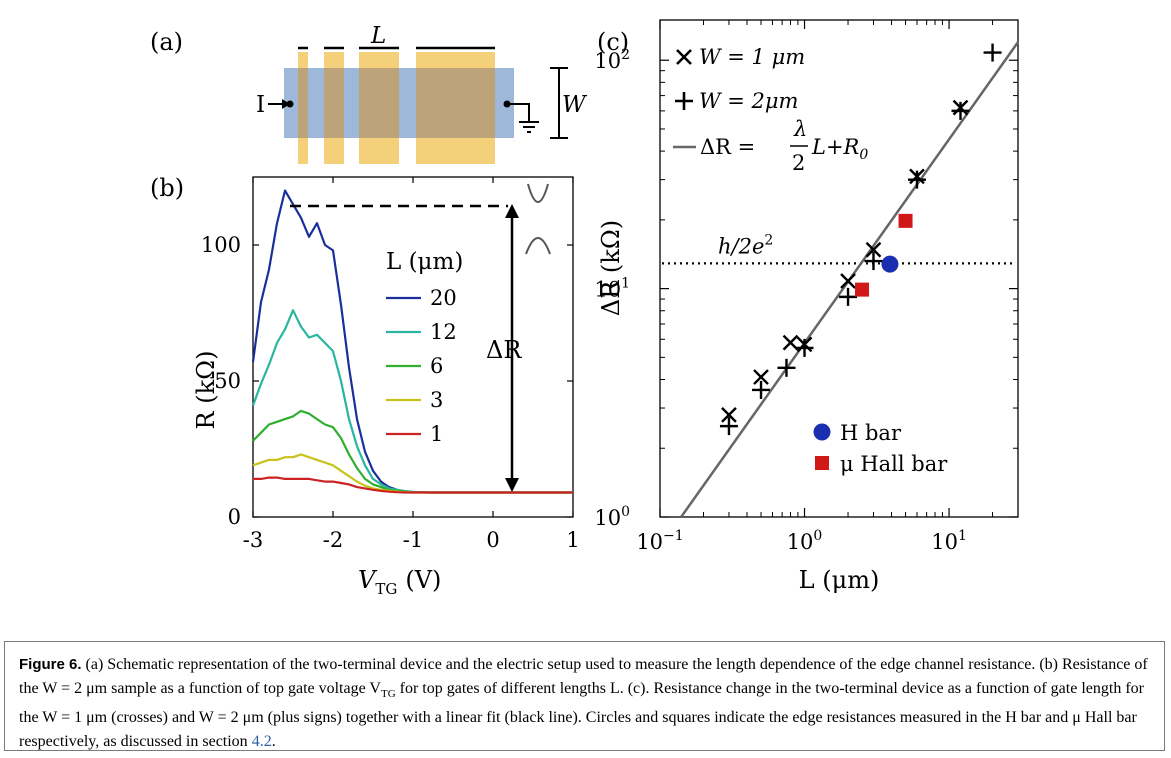 The width and height of the screenshot is (1171, 758). Describe the element at coordinates (538, 193) in the screenshot. I see `band-cartoon-upper` at that location.